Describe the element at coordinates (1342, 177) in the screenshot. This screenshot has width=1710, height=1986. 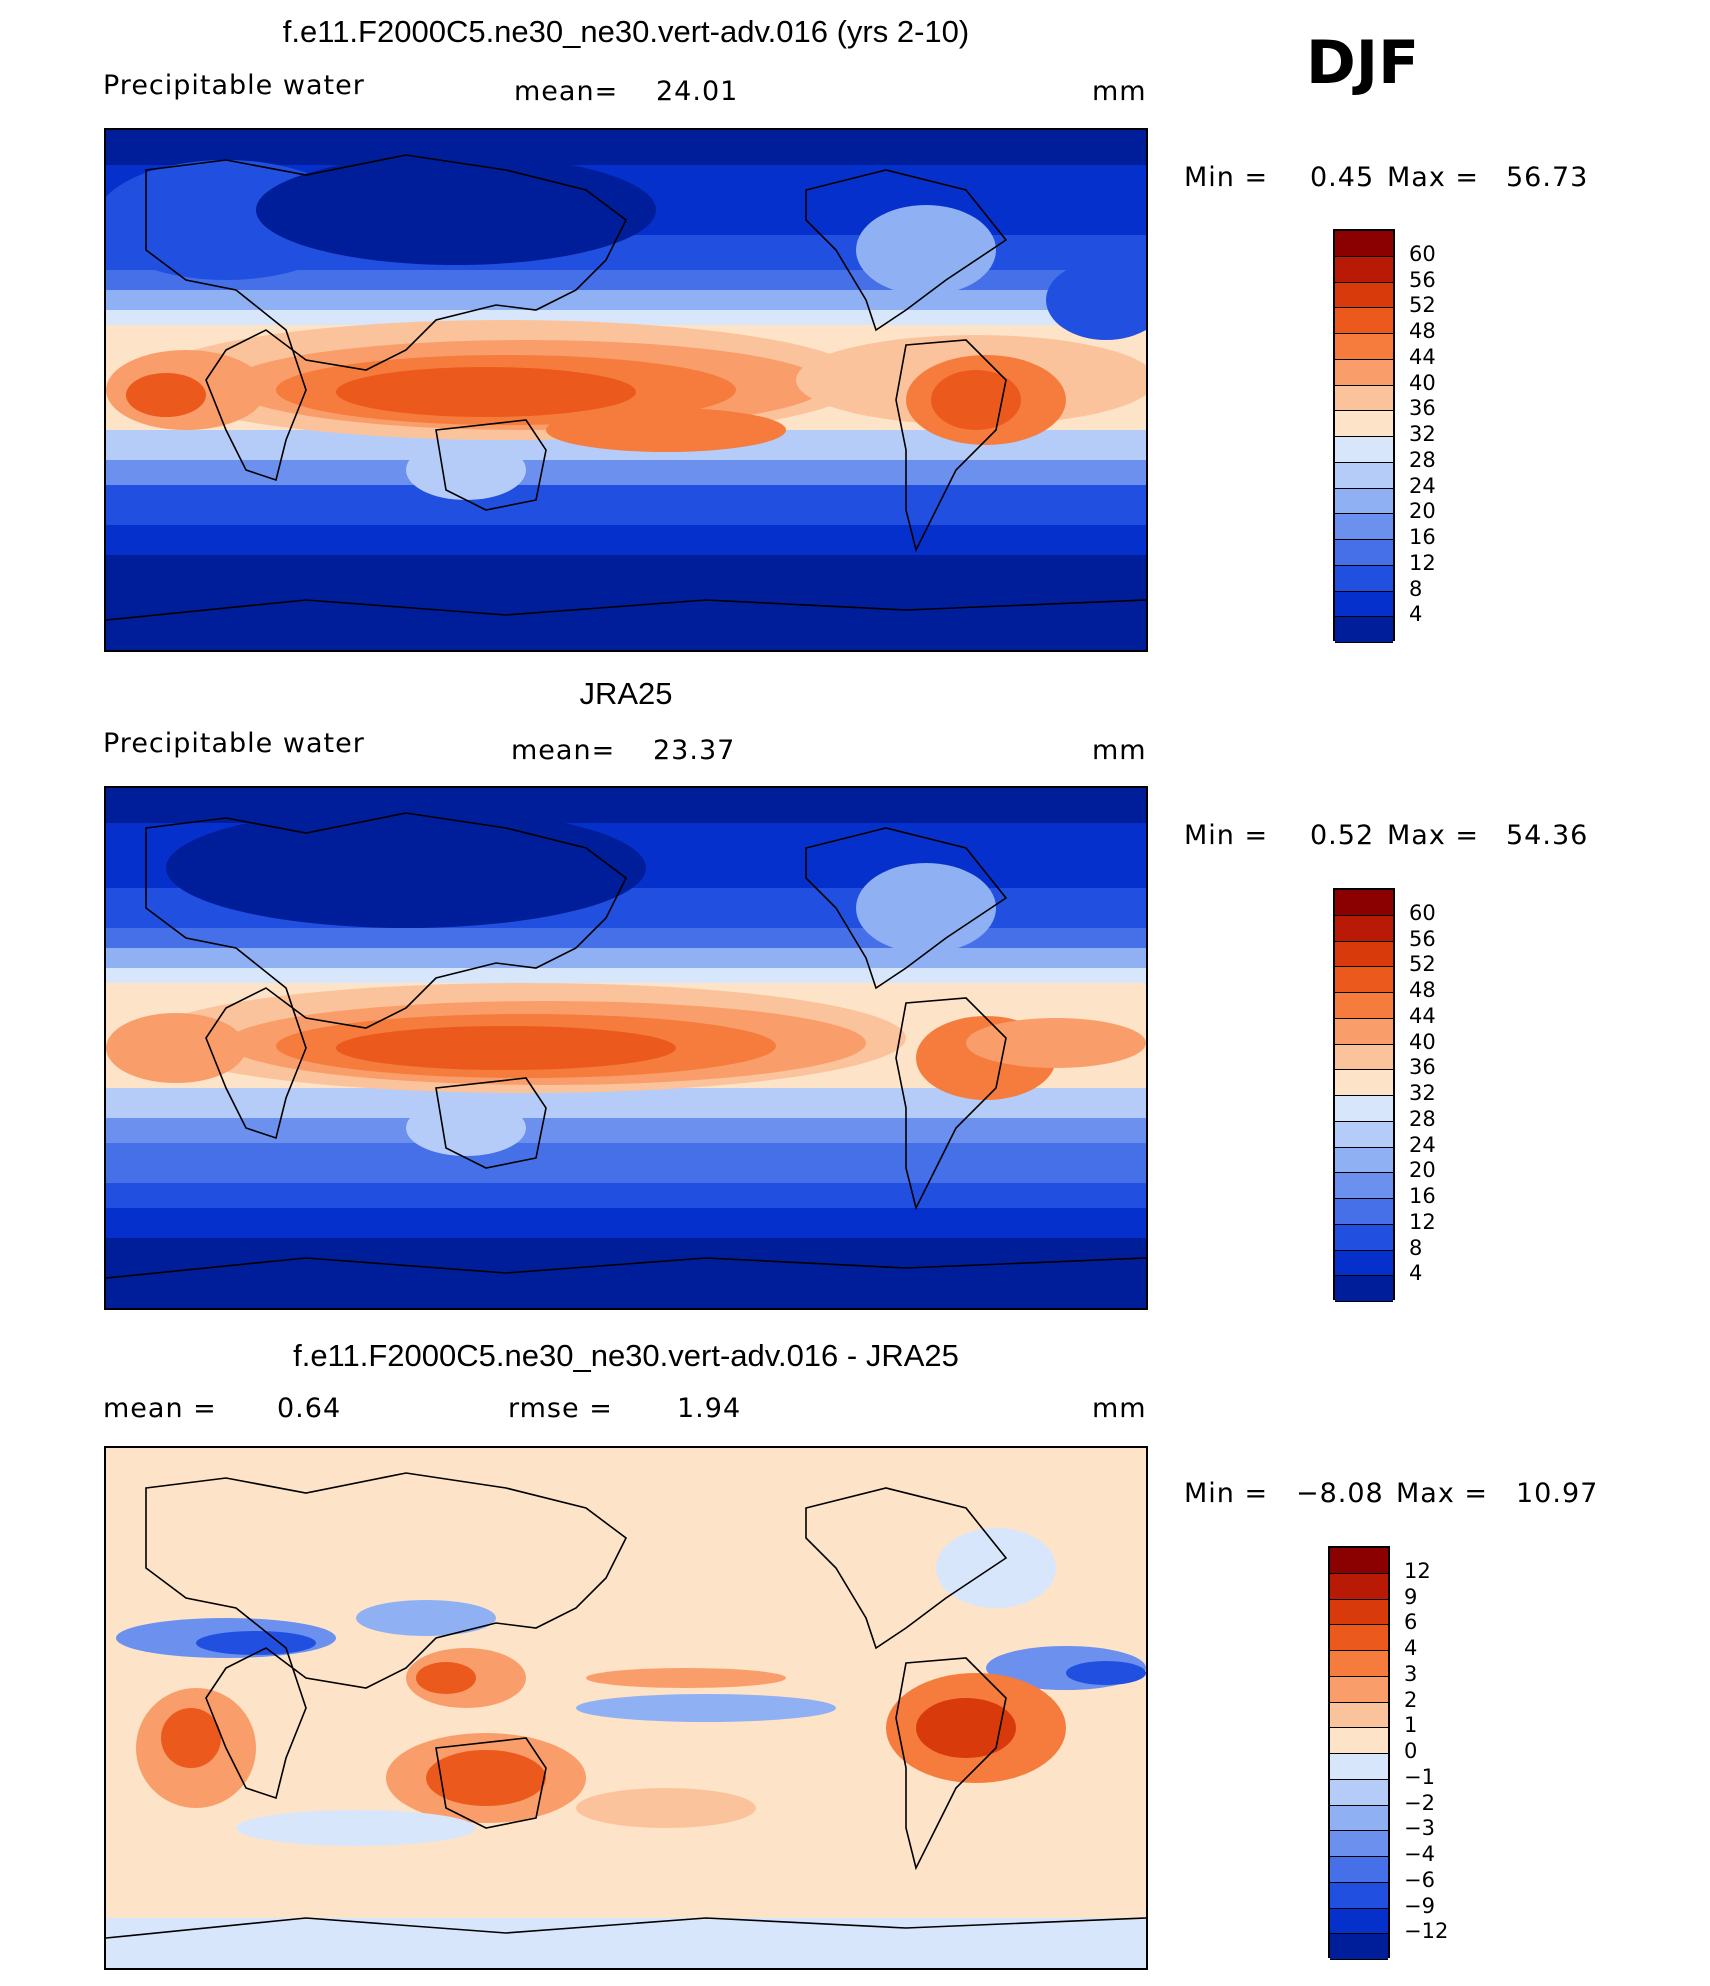
I see `panel-1-min-value: 0.45` at that location.